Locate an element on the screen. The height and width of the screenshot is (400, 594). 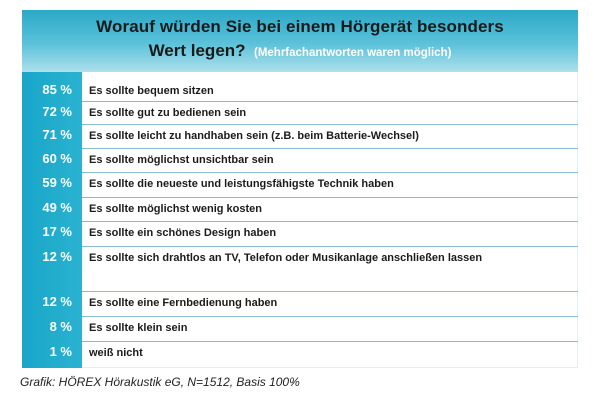
survey-row: 85 % Es sollte bequem sitzen is located at coordinates (300, 91).